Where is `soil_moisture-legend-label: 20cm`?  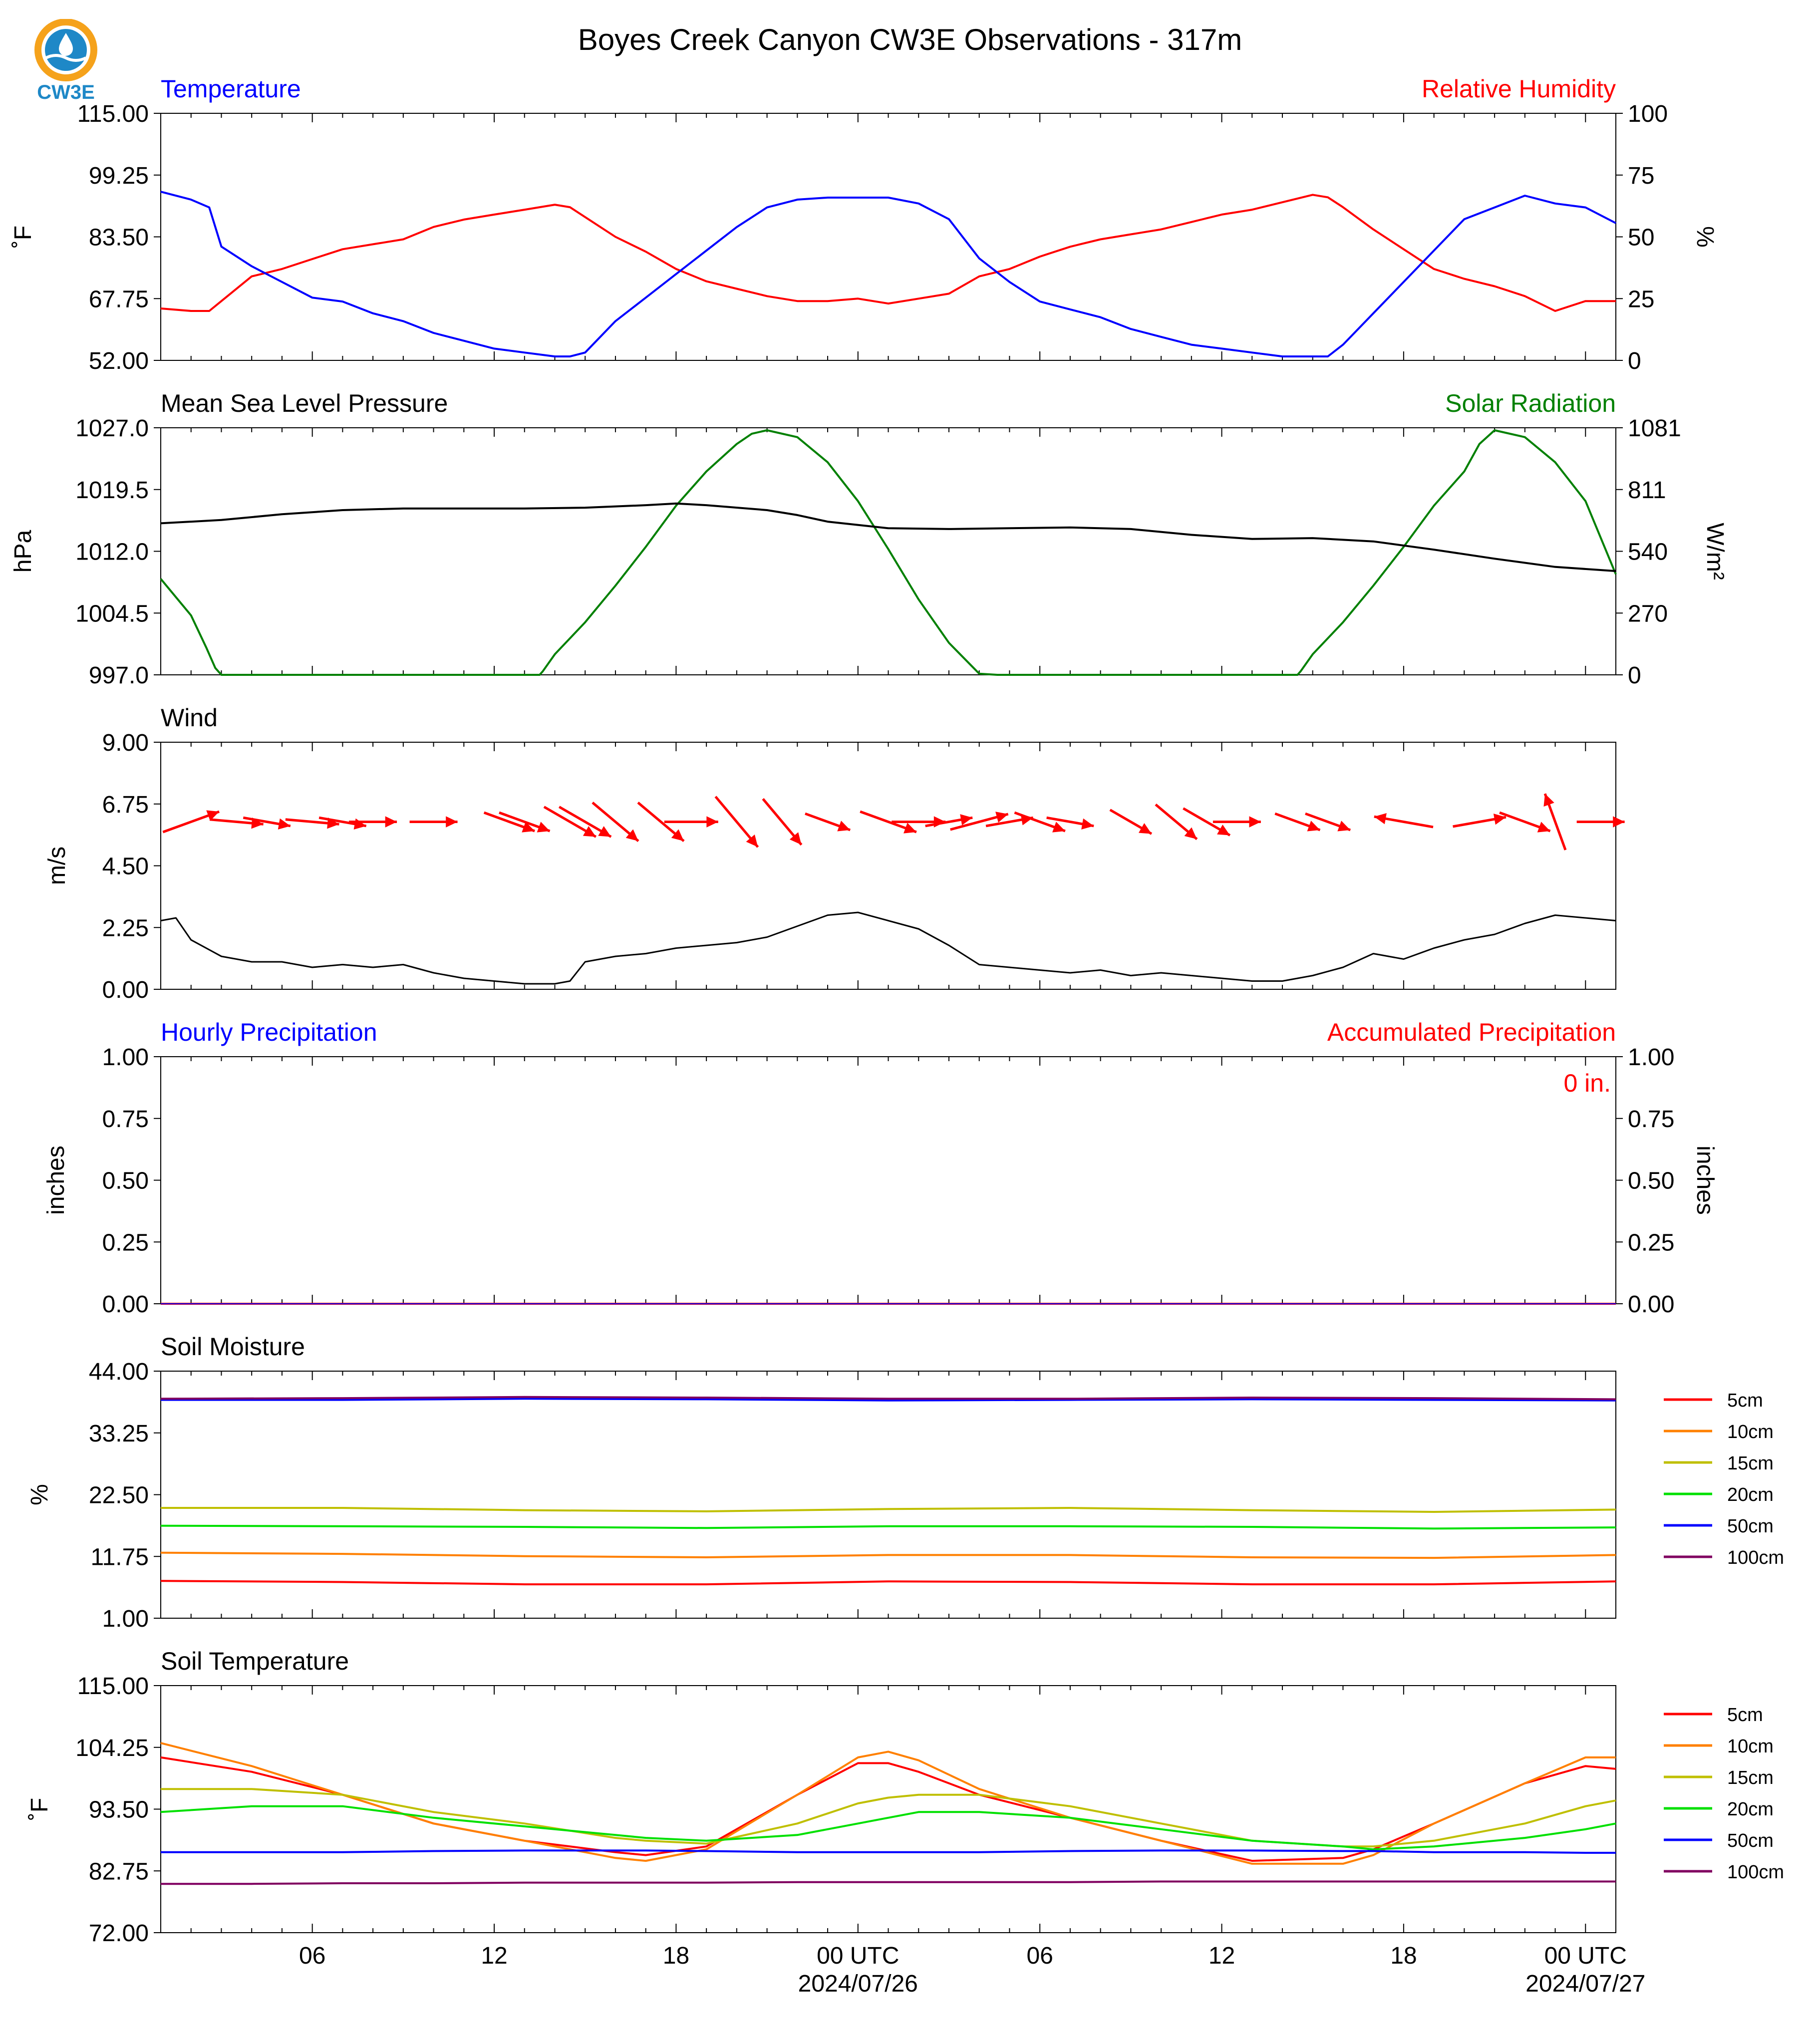 soil_moisture-legend-label: 20cm is located at coordinates (1750, 1494).